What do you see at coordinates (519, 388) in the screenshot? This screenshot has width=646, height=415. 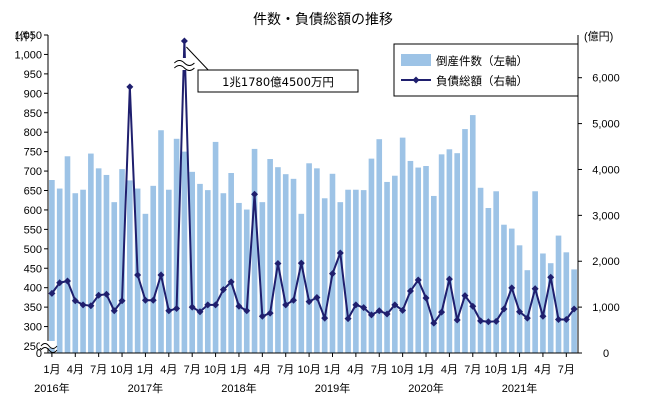 I see `x-tick-label-year: 2021年` at bounding box center [519, 388].